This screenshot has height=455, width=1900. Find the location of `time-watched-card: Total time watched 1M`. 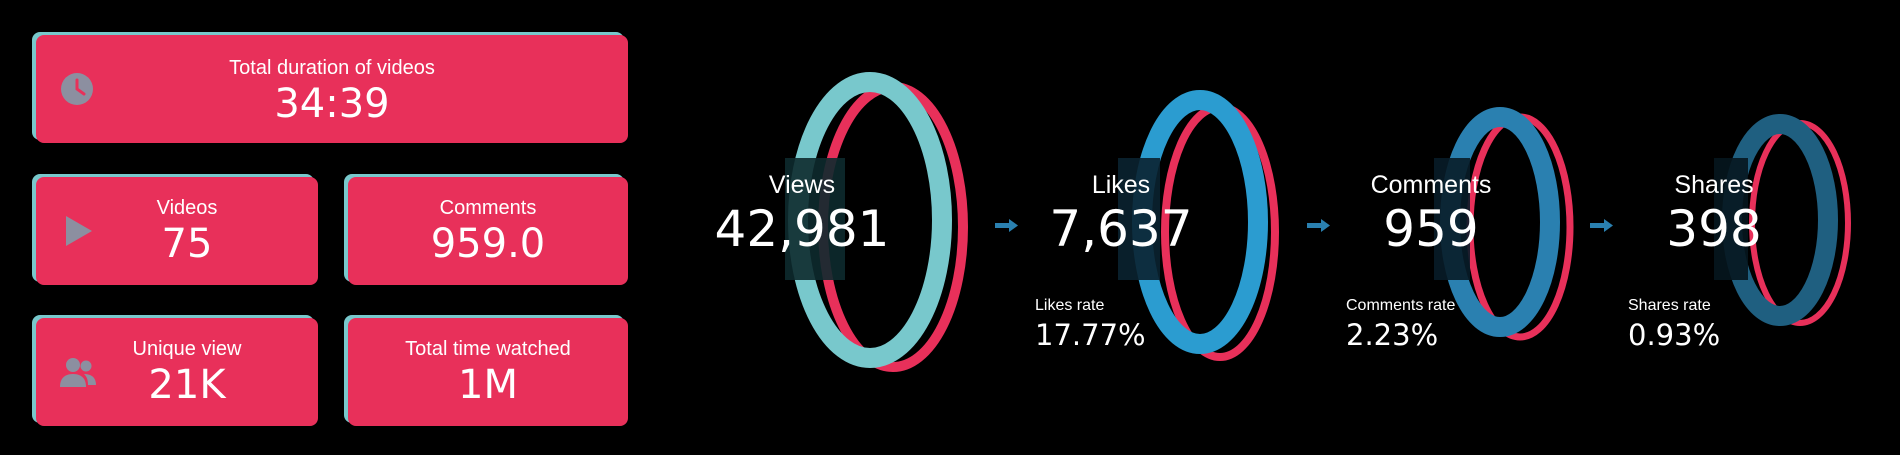

time-watched-card: Total time watched 1M is located at coordinates (488, 372).